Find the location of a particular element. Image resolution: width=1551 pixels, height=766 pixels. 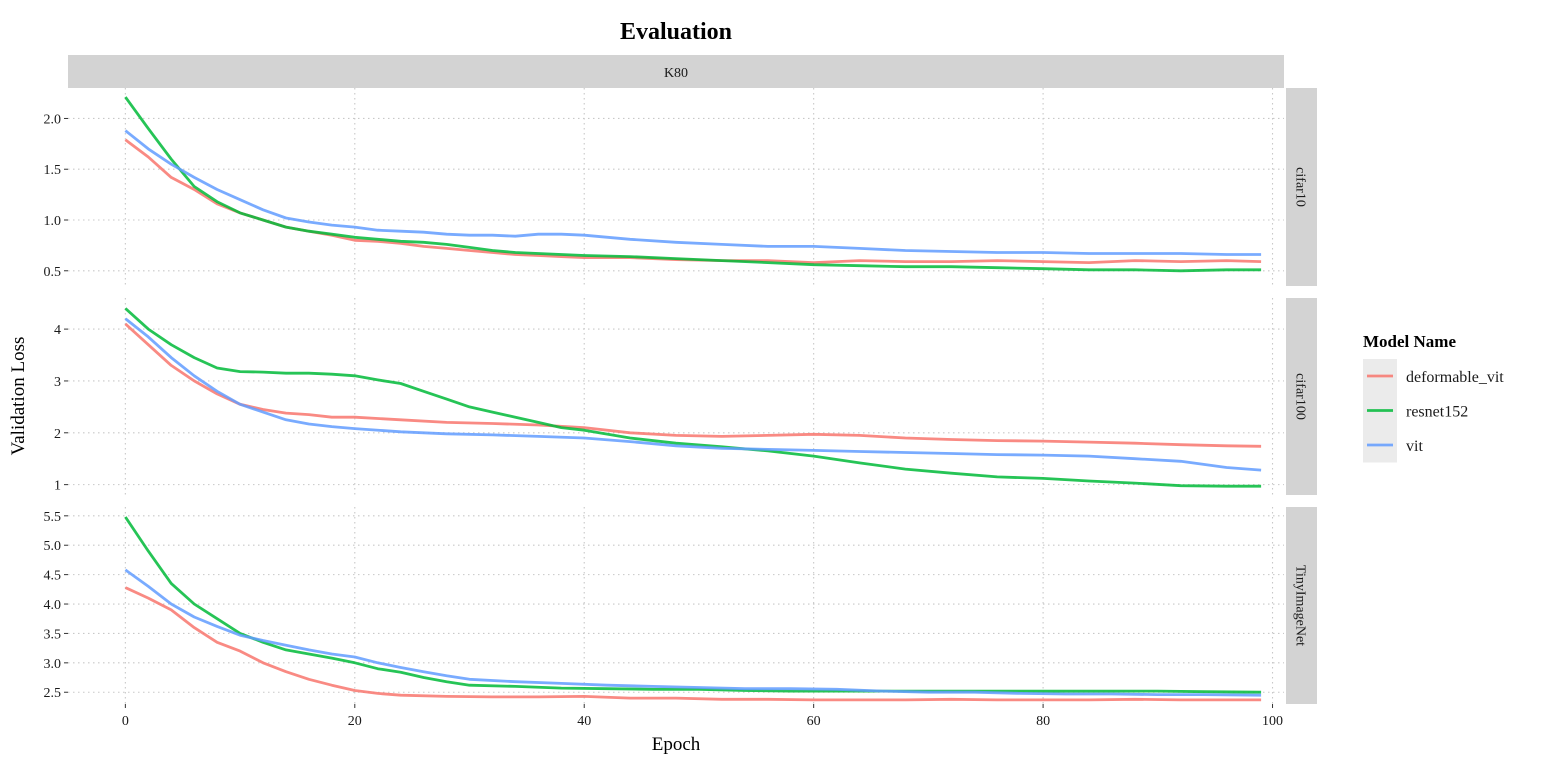

legend-label-vit: vit is located at coordinates (1414, 446).